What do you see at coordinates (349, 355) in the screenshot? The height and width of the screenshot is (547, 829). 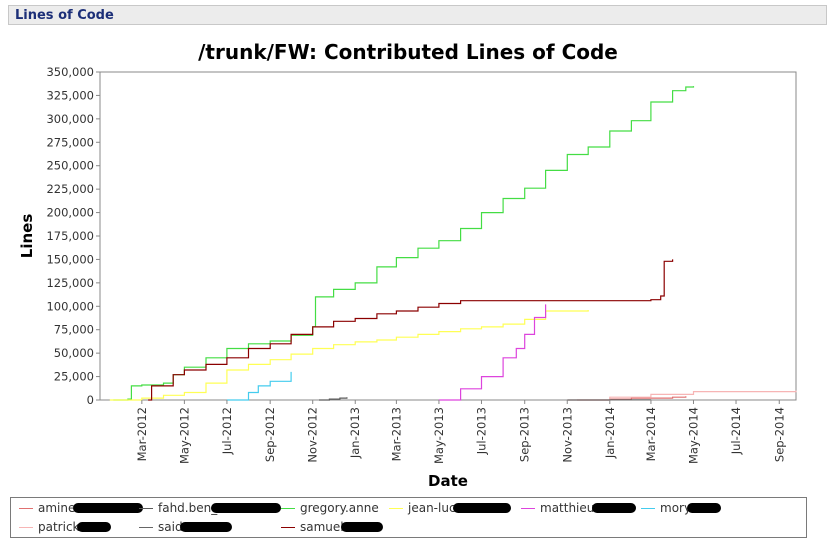 I see `series-line-jean-luc` at bounding box center [349, 355].